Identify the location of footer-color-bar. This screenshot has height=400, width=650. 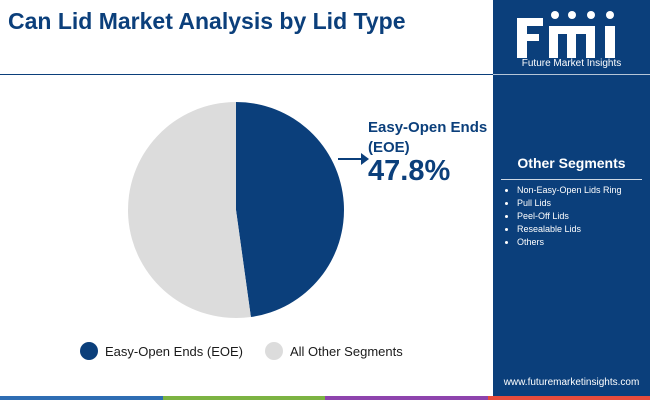
(325, 398).